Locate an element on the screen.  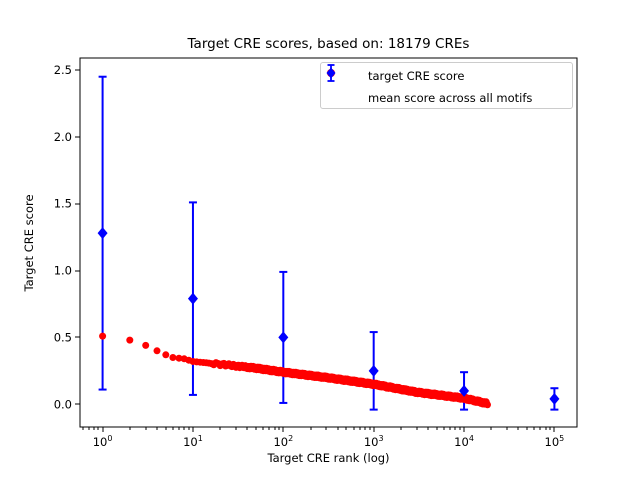
chart-title: Target CRE scores, based on: 18179 CREs is located at coordinates (328, 44).